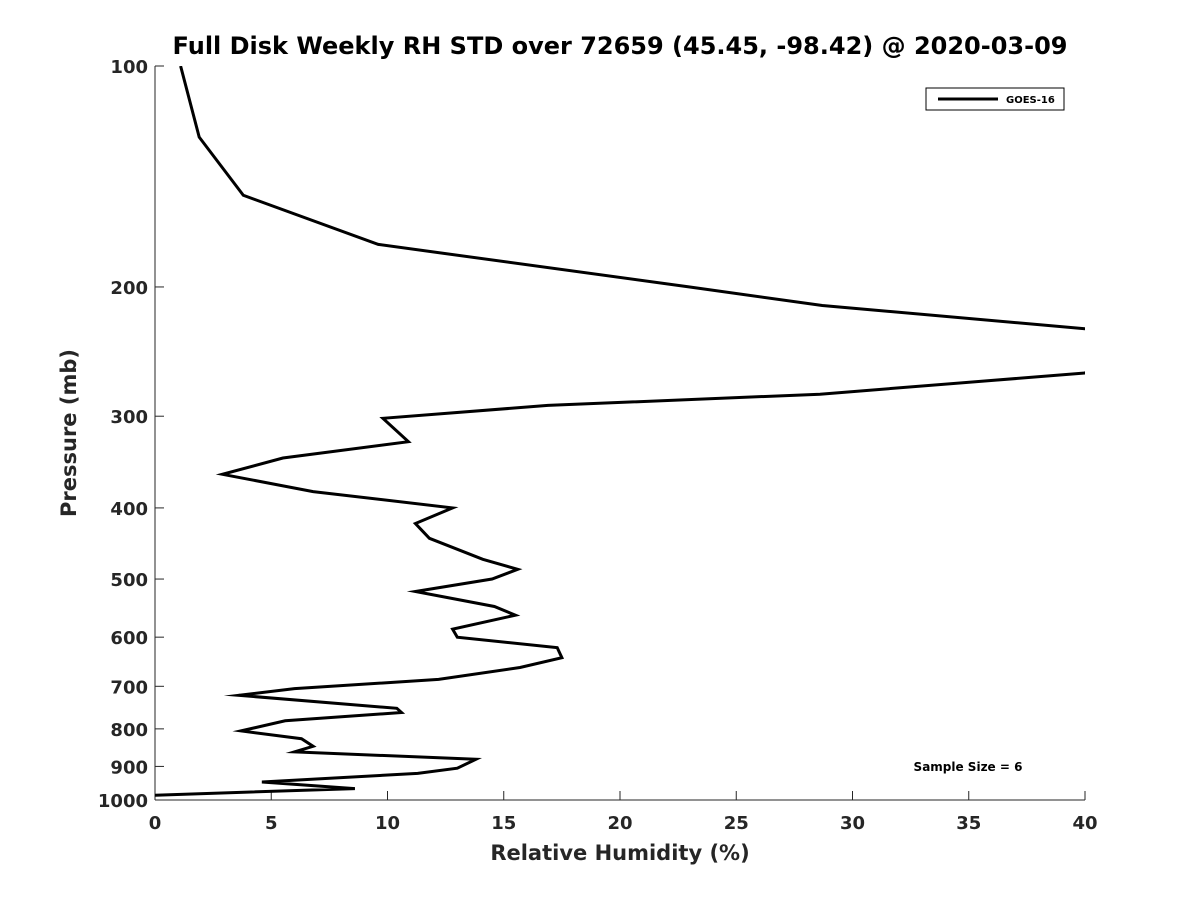  What do you see at coordinates (968, 767) in the screenshot?
I see `sample-size-annotation: Sample Size = 6` at bounding box center [968, 767].